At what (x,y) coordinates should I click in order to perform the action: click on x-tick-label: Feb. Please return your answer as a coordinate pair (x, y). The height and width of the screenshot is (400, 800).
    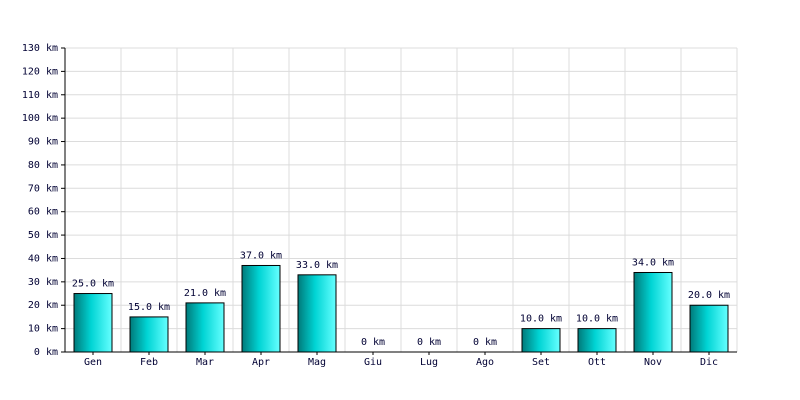
    Looking at the image, I should click on (149, 362).